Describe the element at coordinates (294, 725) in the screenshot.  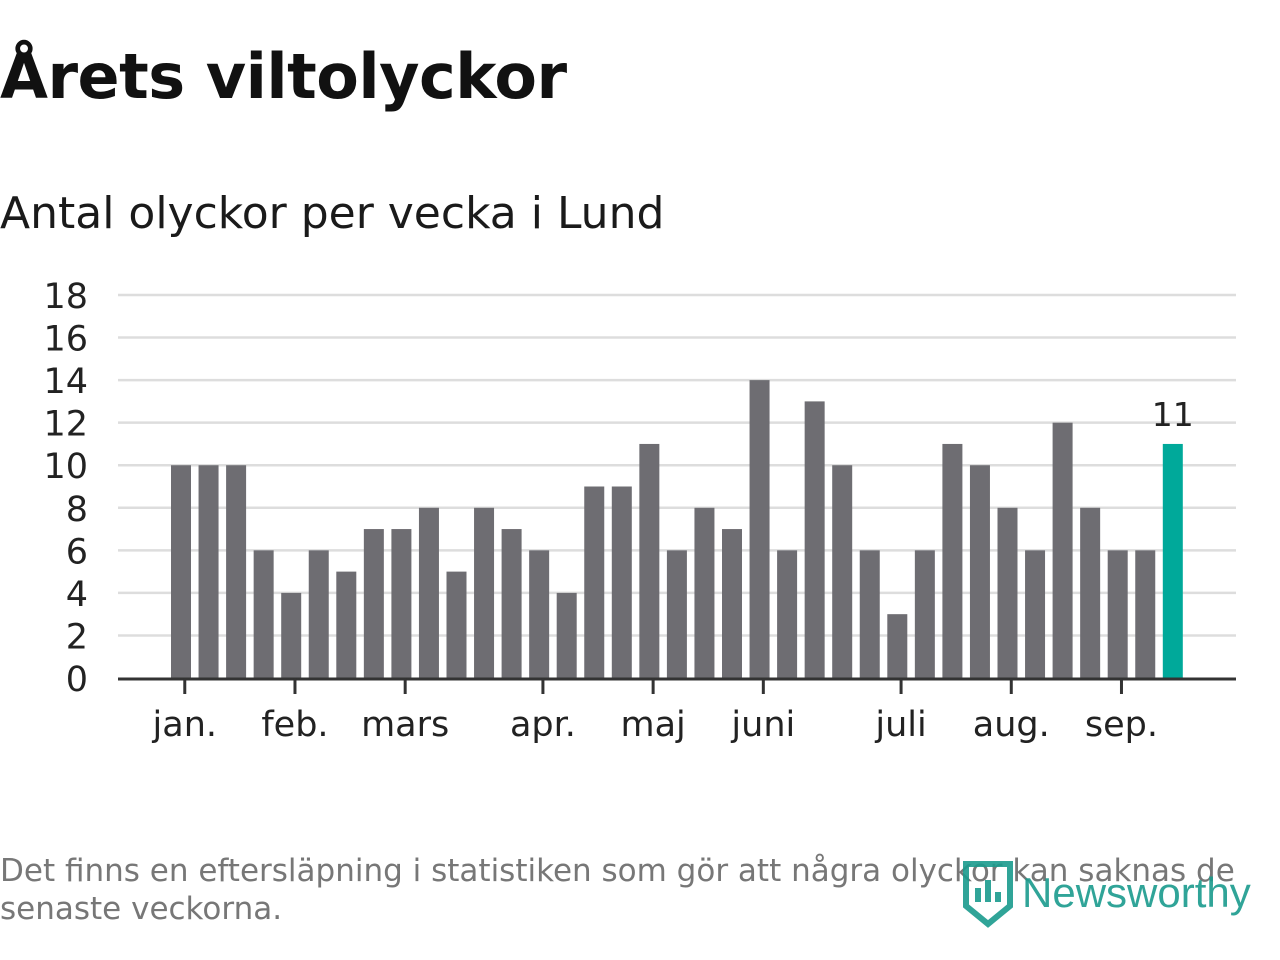
I see `x-tick-label: feb.` at that location.